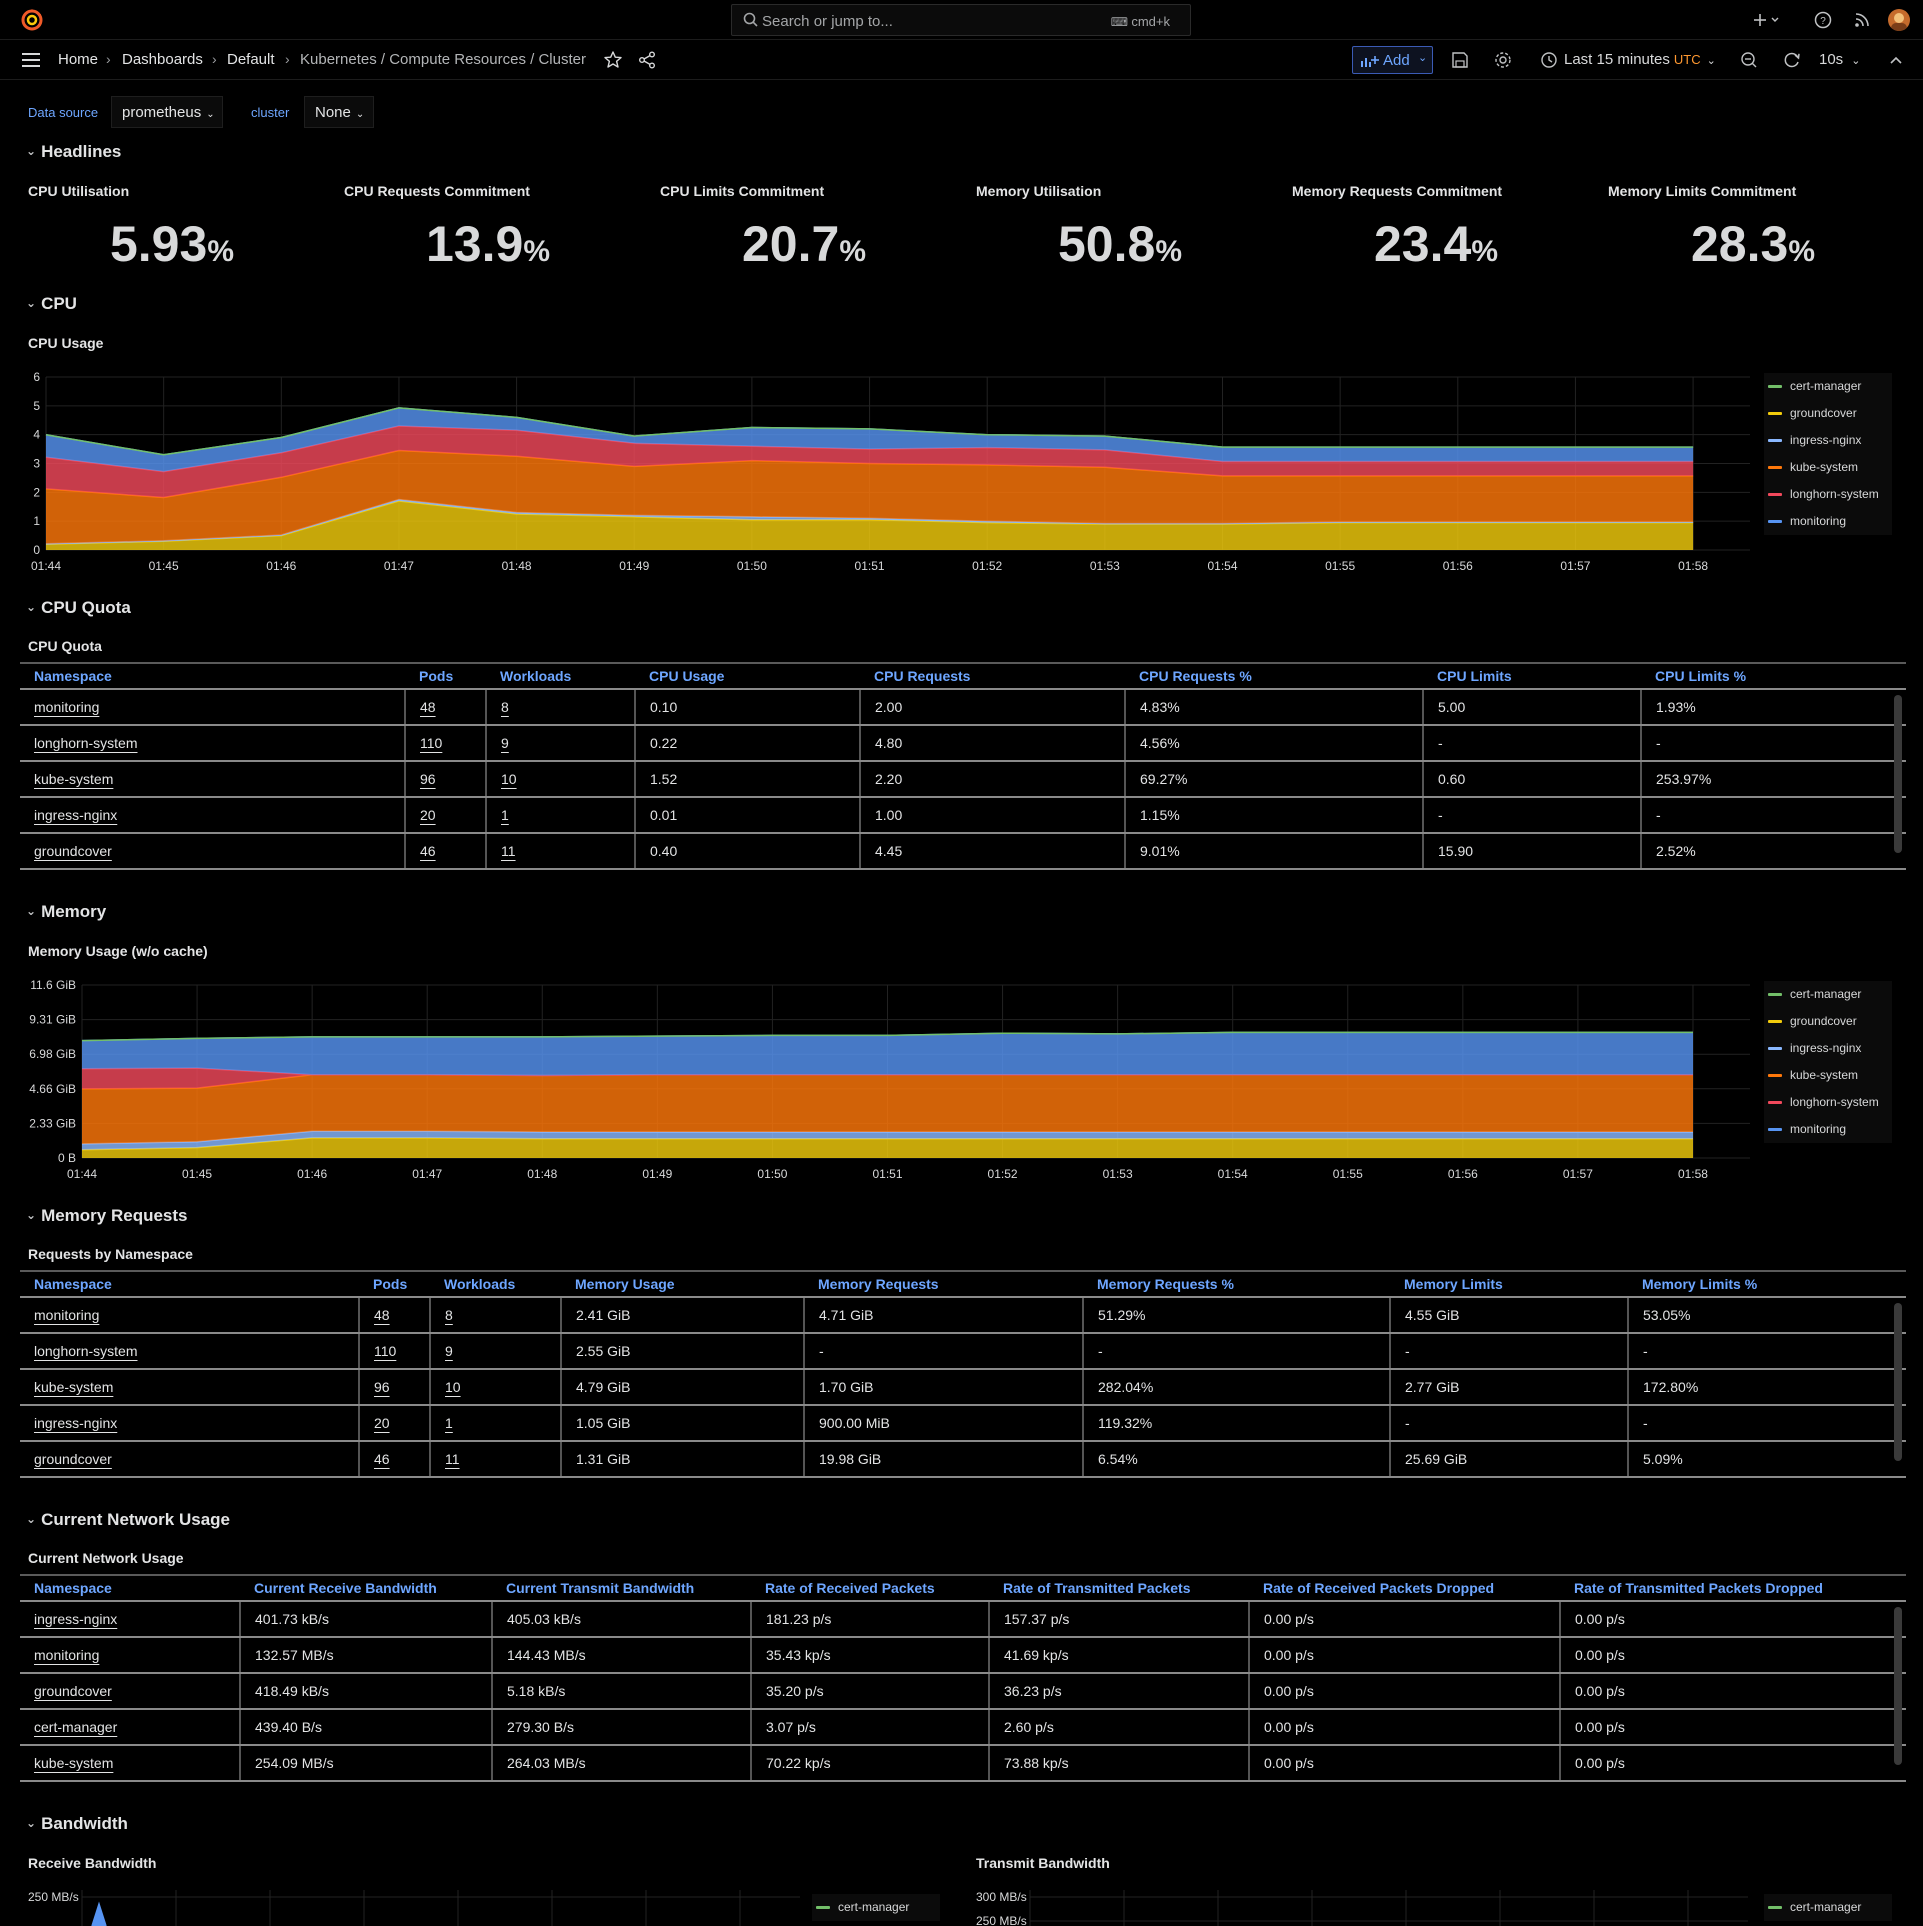 This screenshot has width=1923, height=1926. I want to click on table-cell: 110, so click(446, 743).